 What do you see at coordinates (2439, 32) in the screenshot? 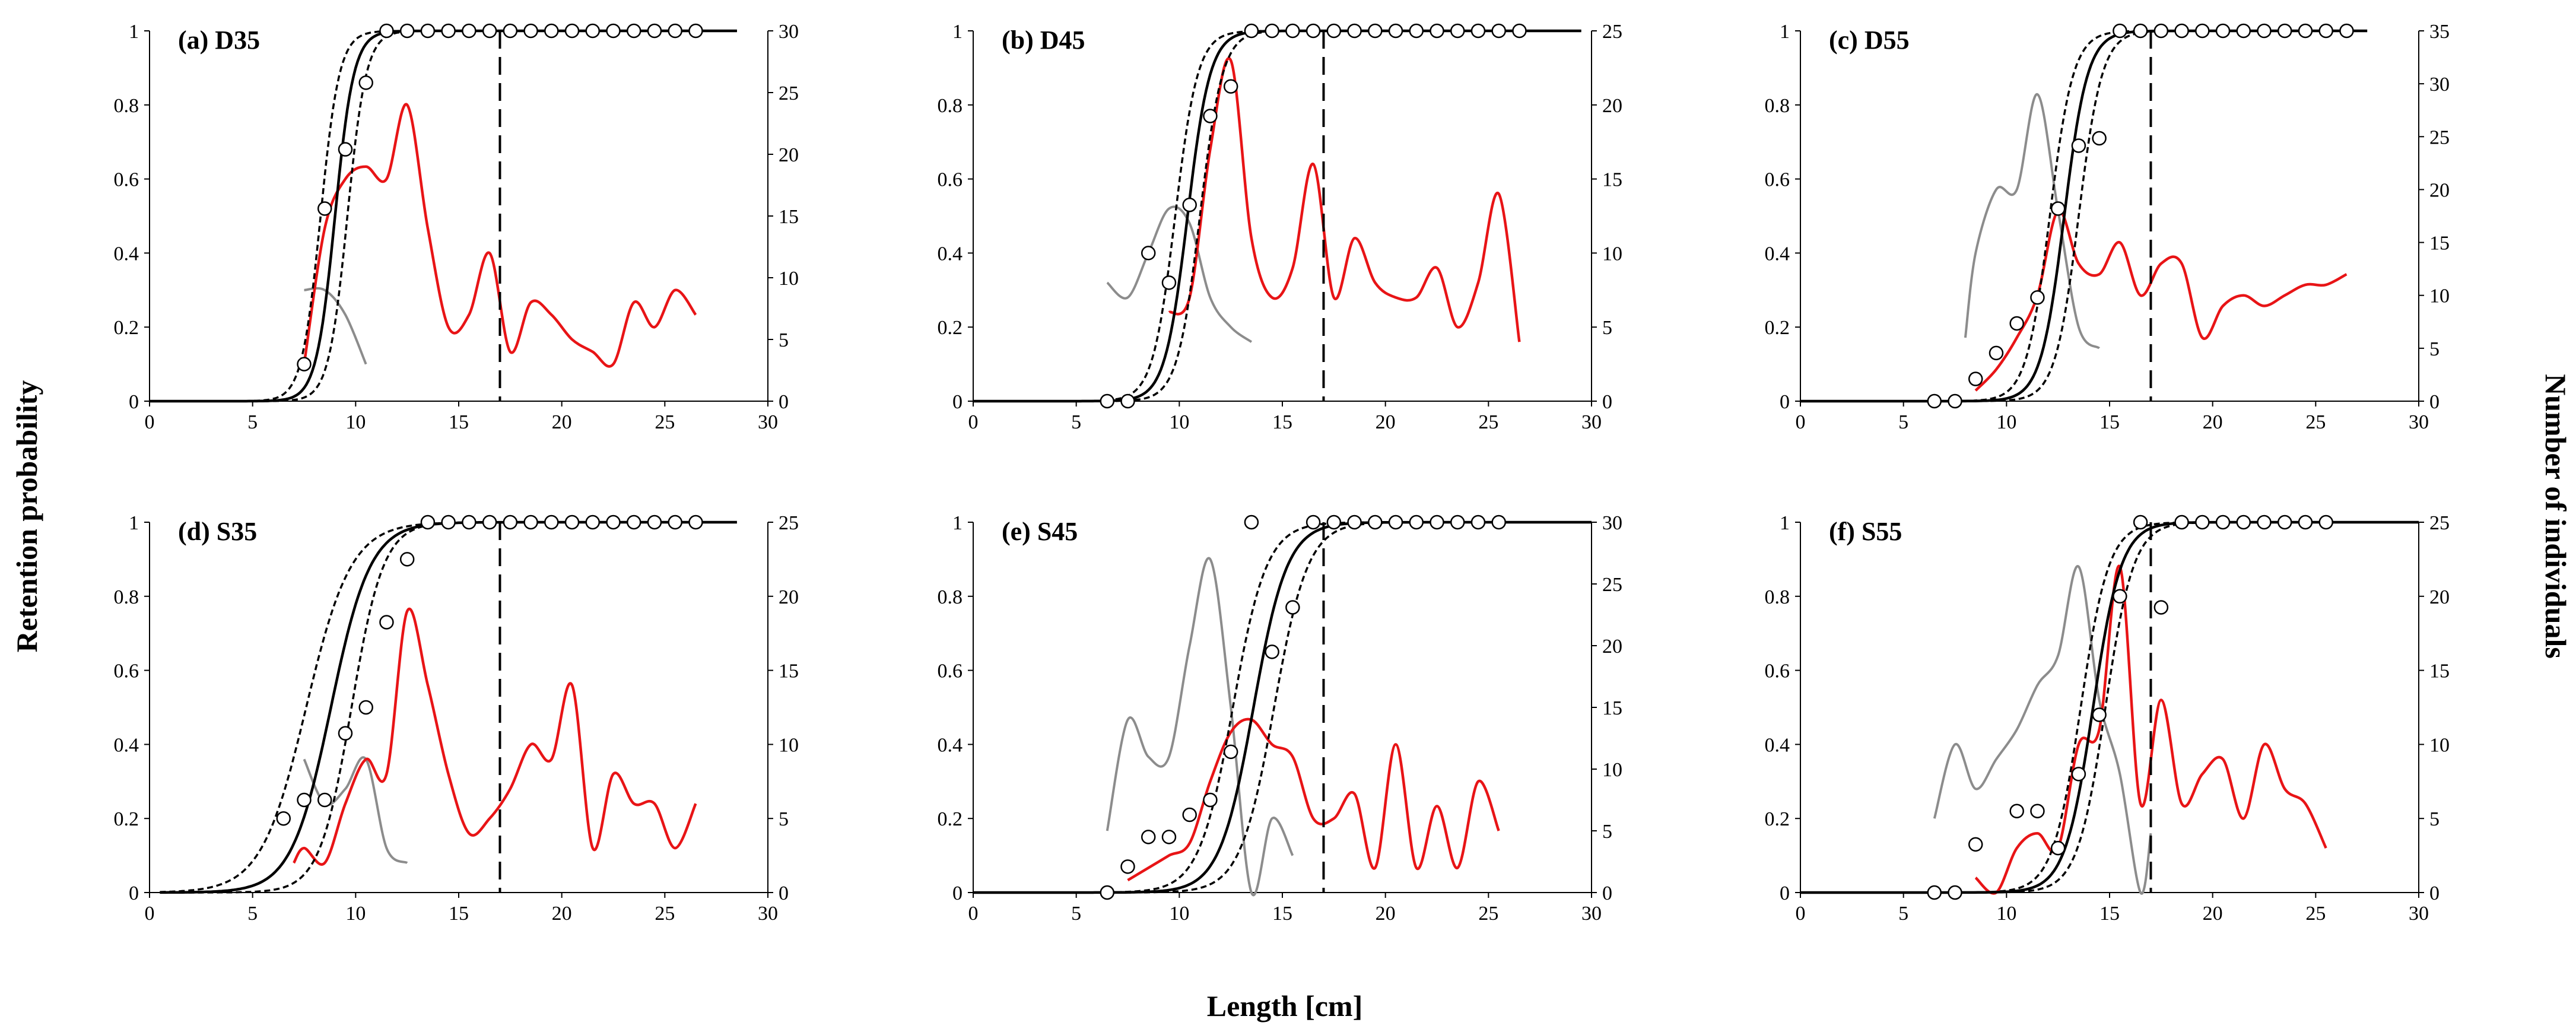
I see `y2-tick-label: 35` at bounding box center [2439, 32].